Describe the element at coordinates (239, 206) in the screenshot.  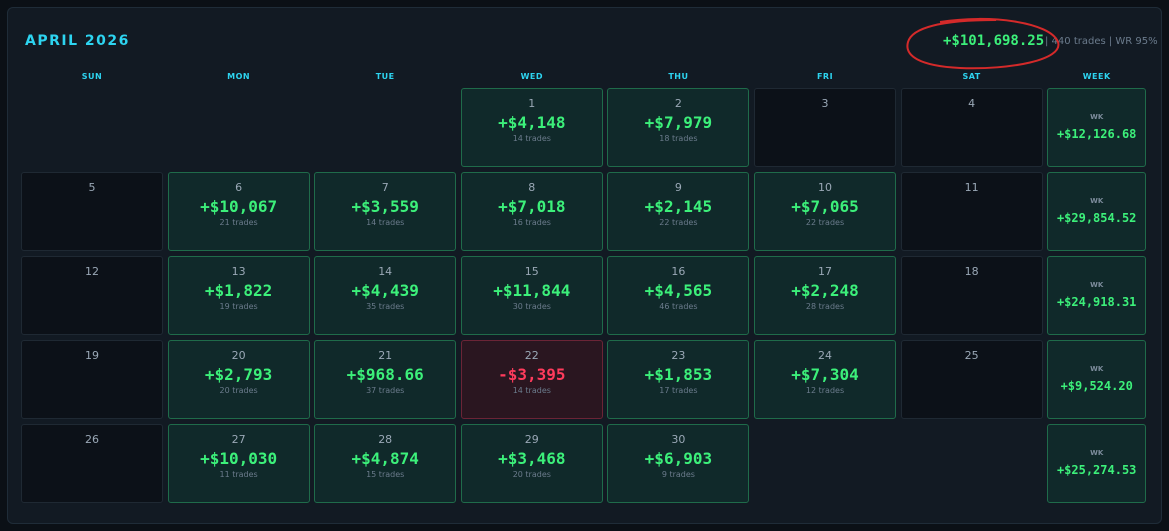
I see `day-pnl: +$10,067` at that location.